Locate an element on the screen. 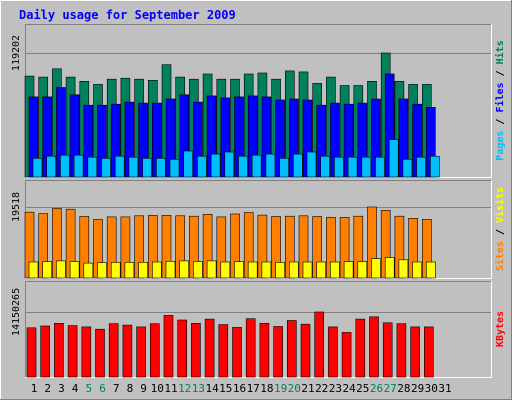  x-tick-label-day-21: 21 is located at coordinates (307, 388).